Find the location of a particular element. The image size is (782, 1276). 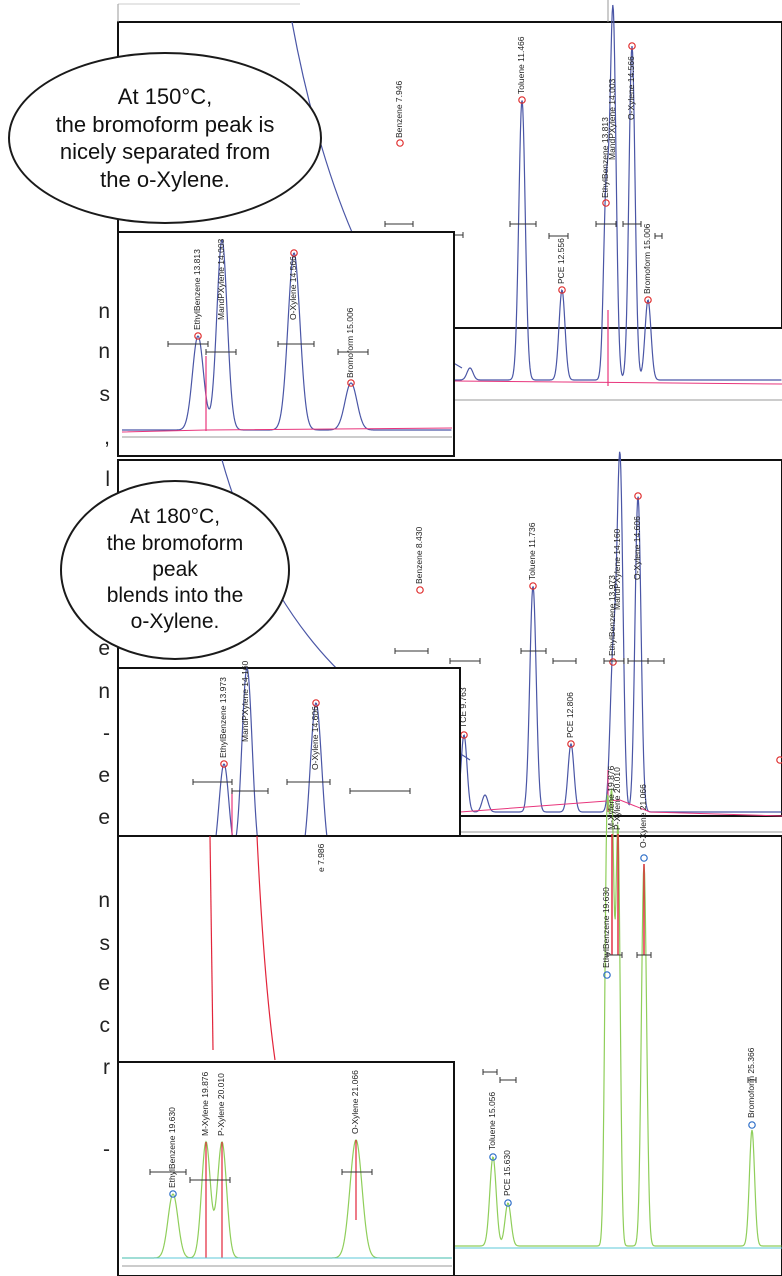

inset-trace is located at coordinates (287, 335).